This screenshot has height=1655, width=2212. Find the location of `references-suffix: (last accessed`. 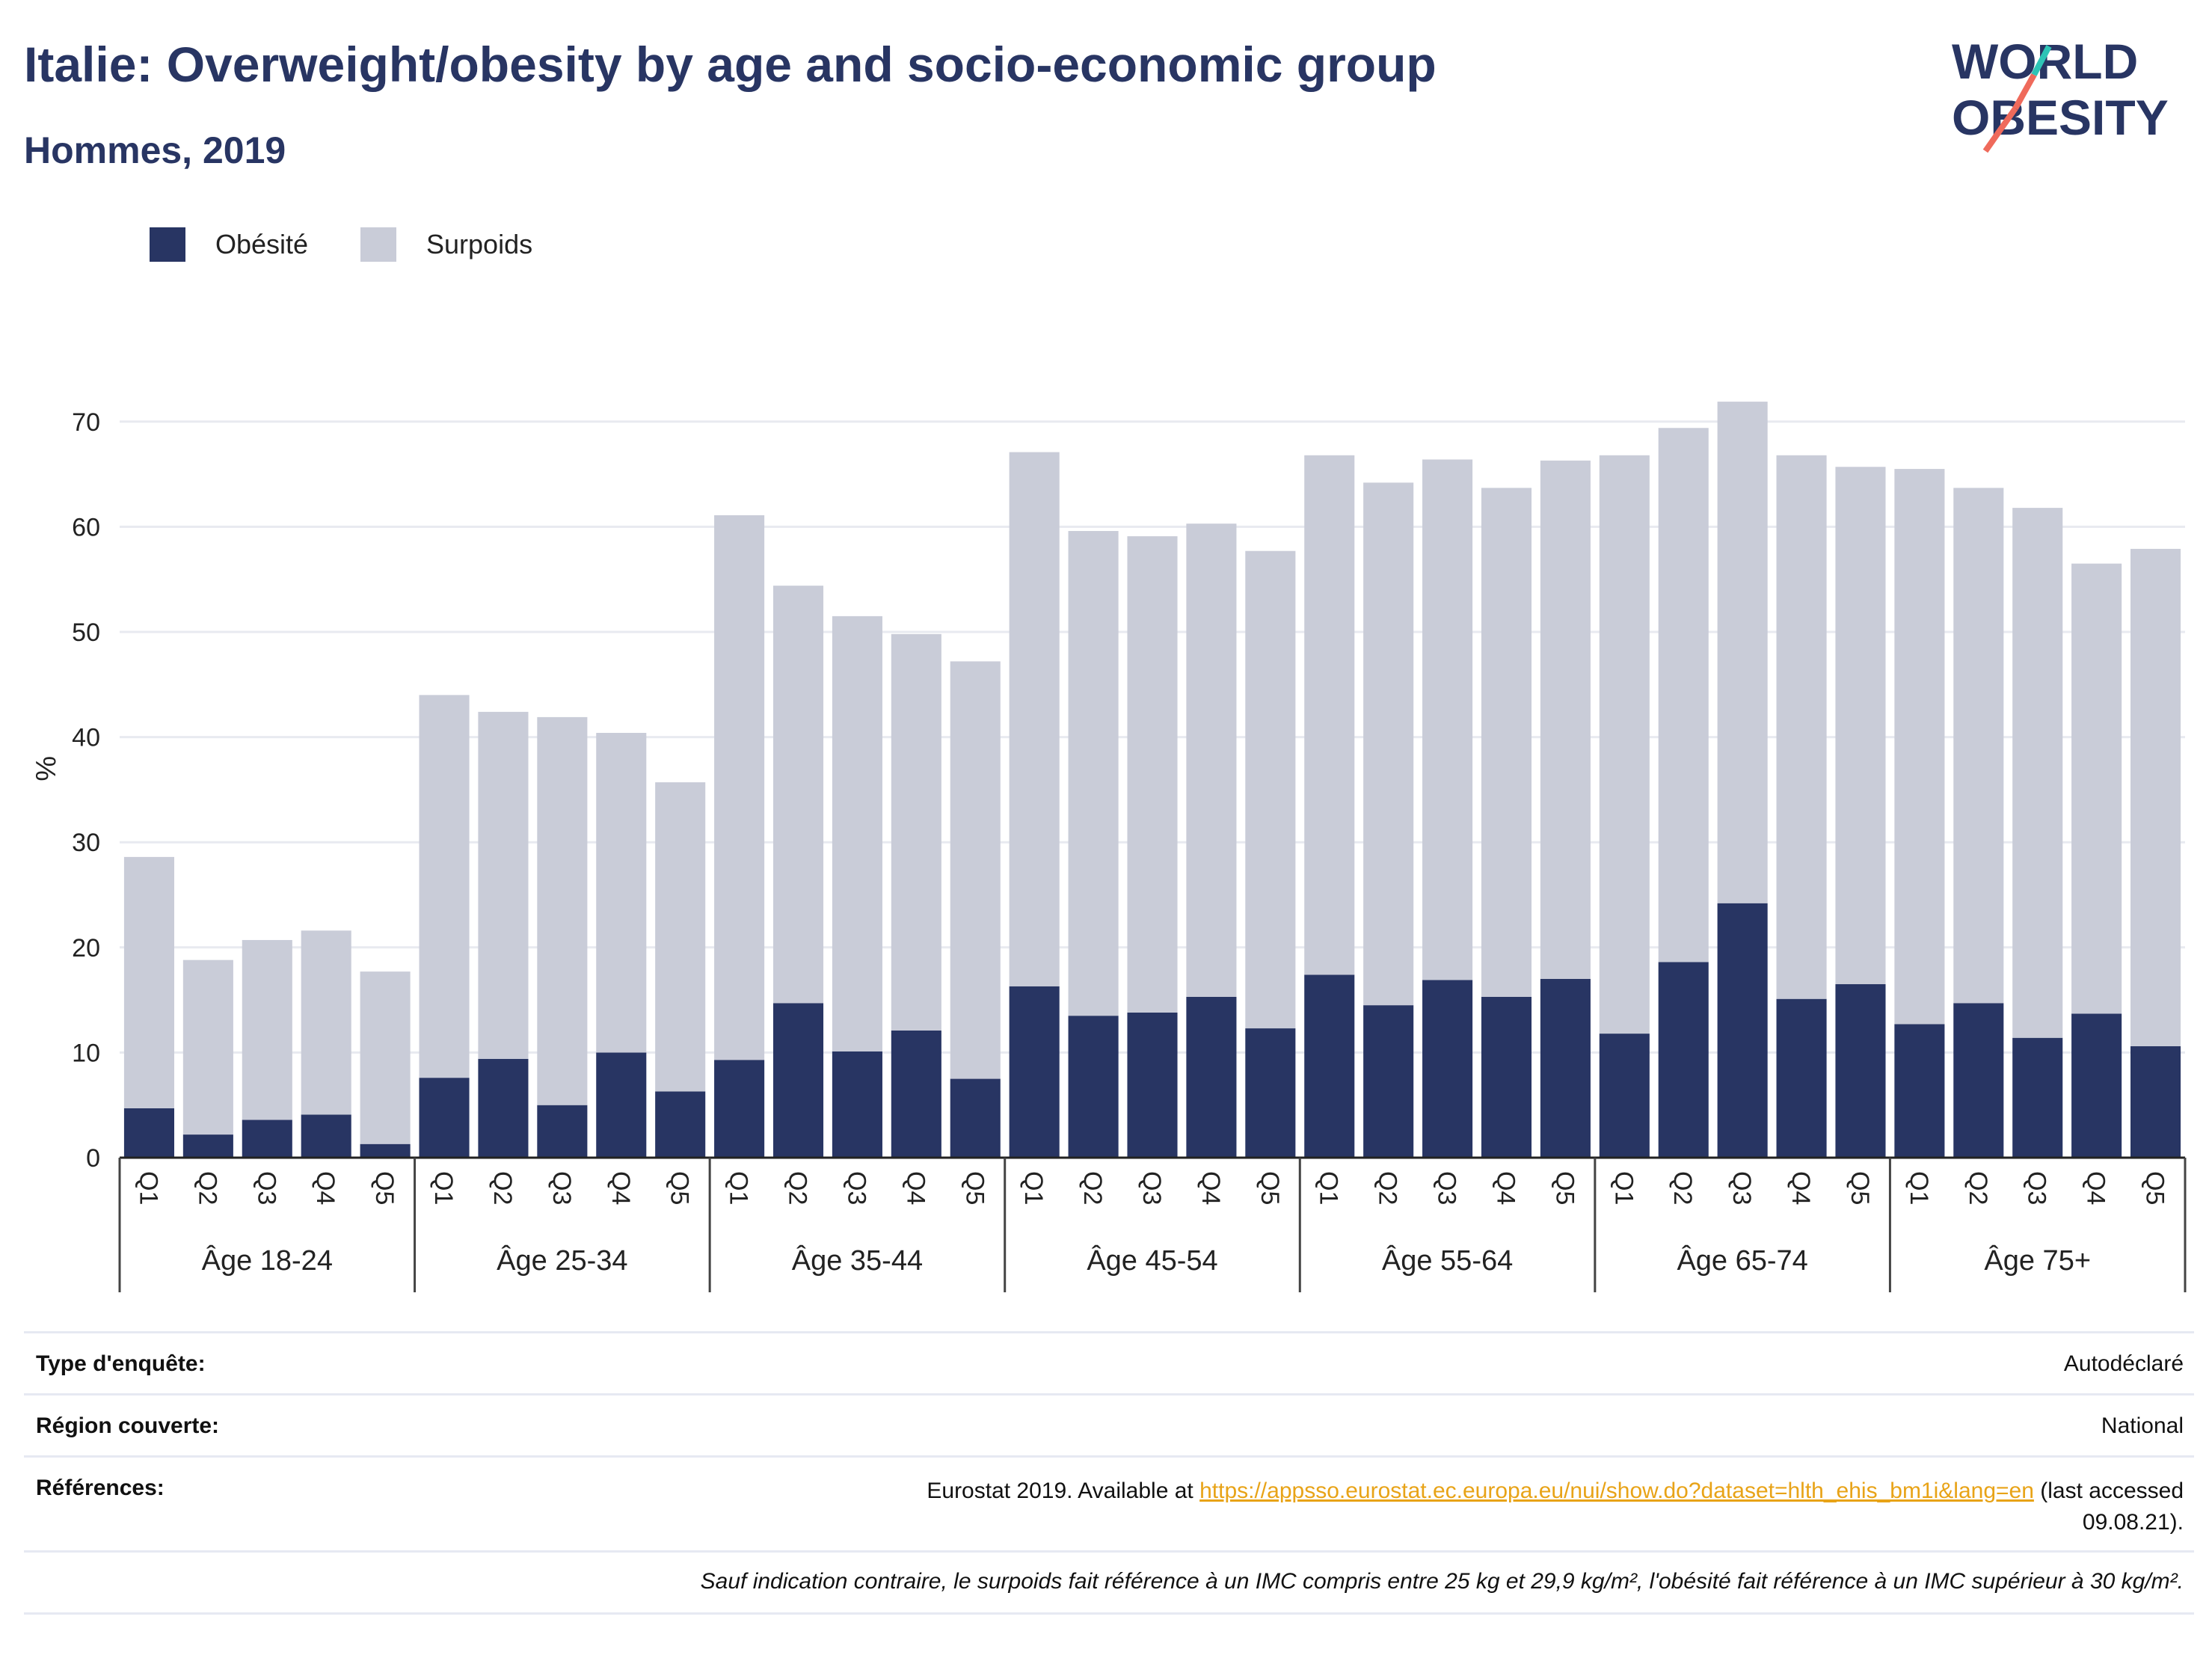

references-suffix: (last accessed is located at coordinates (2112, 1491).